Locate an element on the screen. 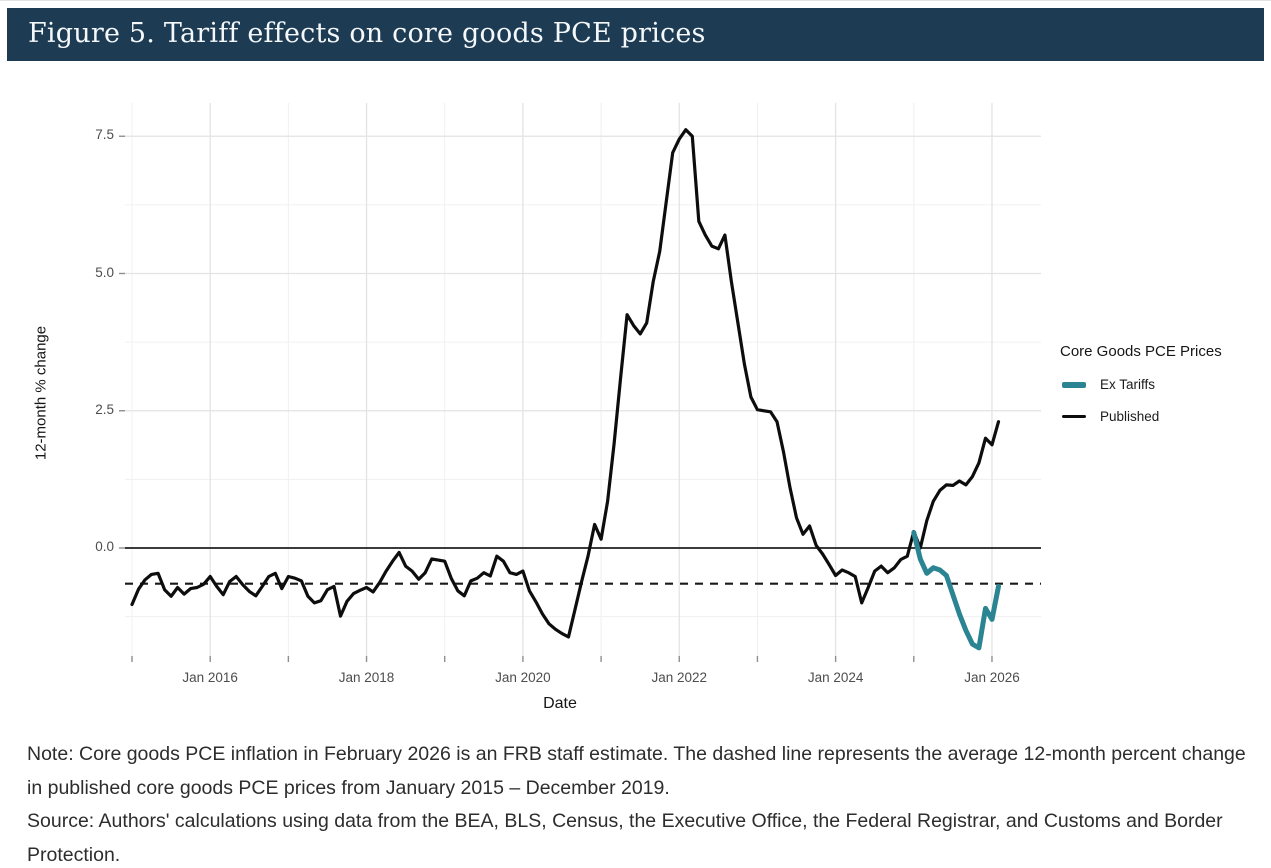 The width and height of the screenshot is (1271, 868). y-axis-title: 12-month % change is located at coordinates (41, 393).